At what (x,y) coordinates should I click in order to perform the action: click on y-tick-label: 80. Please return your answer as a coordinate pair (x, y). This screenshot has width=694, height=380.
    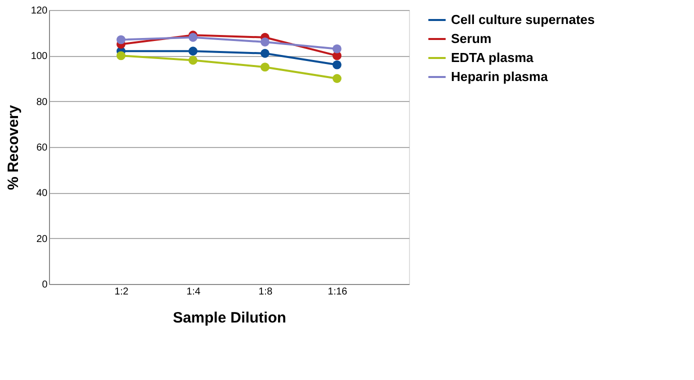
    Looking at the image, I should click on (42, 102).